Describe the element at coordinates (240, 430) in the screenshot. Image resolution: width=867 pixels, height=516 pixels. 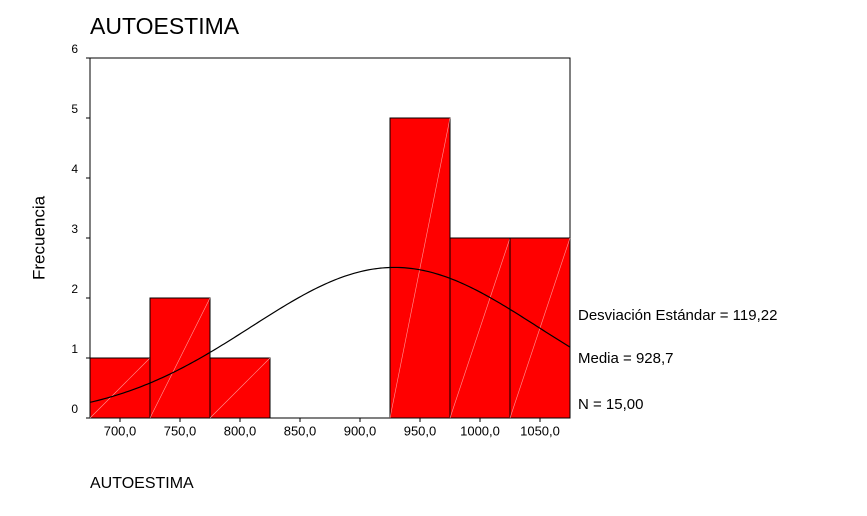
I see `x-tick-label: 800,0` at that location.